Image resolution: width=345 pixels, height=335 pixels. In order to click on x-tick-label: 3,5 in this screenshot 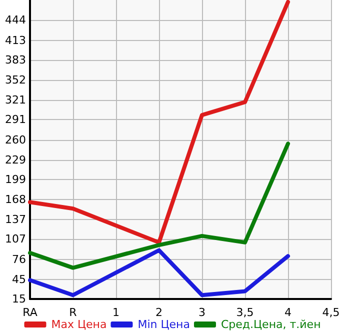, I will do `click(245, 312)`.